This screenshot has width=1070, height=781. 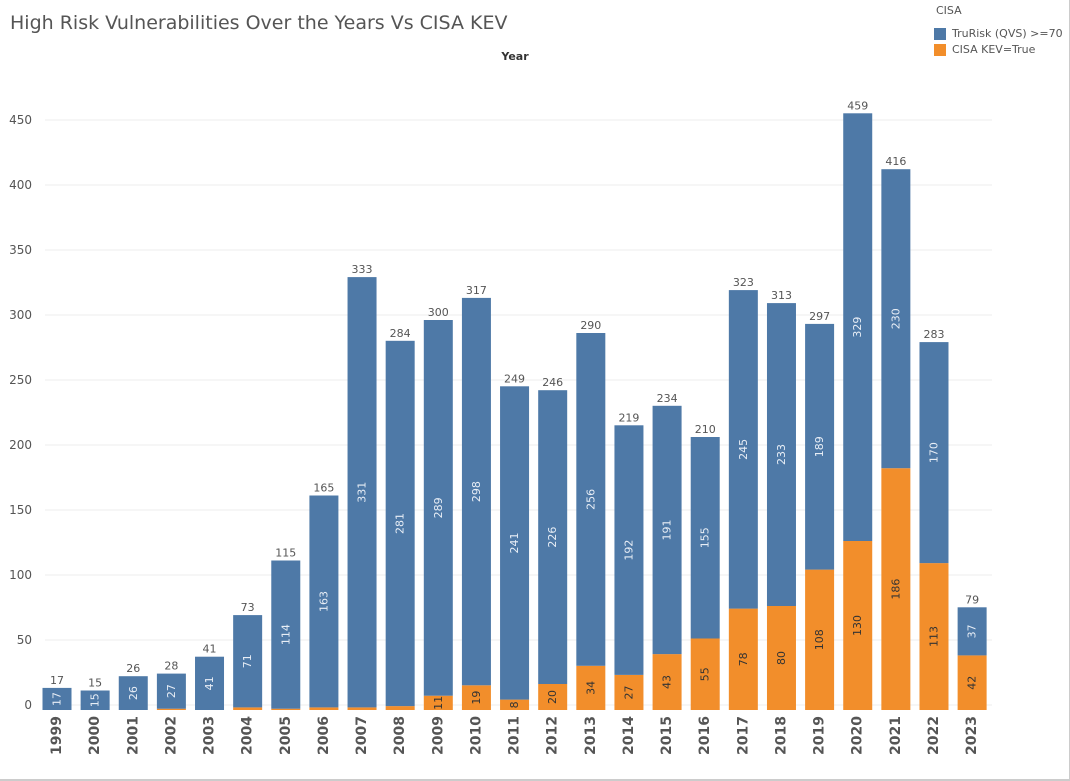 I want to click on data-label-trurisk: 26, so click(x=133, y=693).